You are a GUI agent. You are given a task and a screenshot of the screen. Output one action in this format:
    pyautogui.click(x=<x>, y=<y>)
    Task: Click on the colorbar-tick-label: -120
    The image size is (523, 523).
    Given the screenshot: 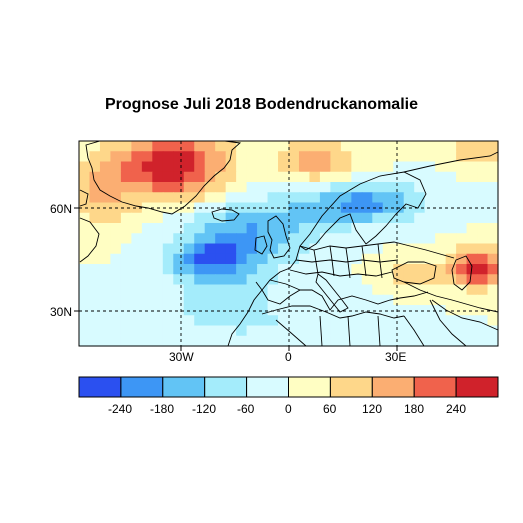 What is the action you would take?
    pyautogui.click(x=204, y=409)
    